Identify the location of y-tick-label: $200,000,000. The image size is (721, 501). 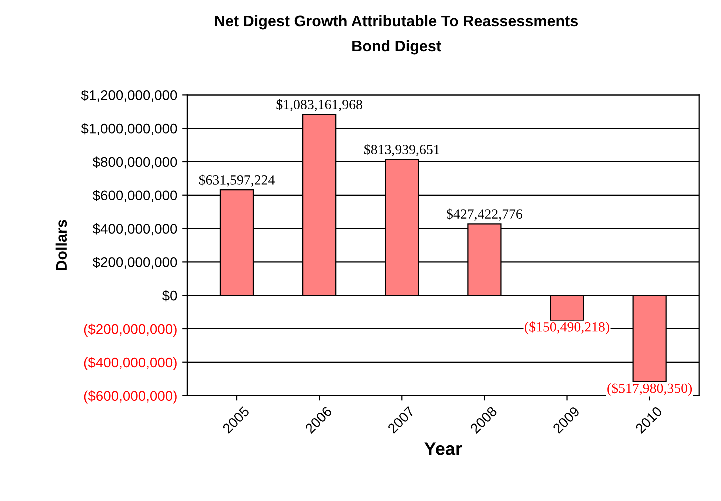
(135, 262).